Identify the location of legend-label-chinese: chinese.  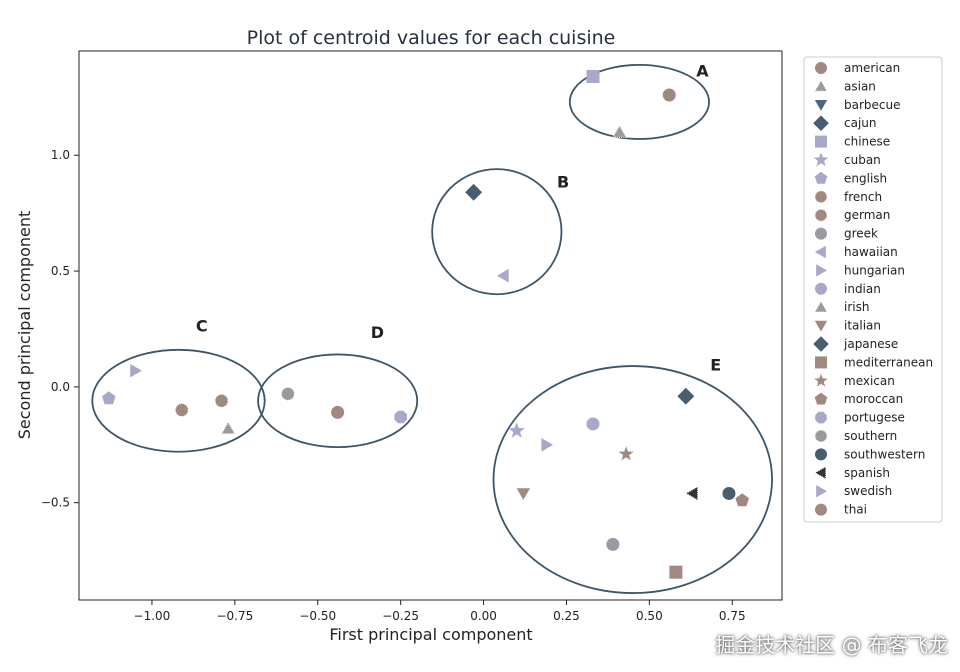
(867, 142).